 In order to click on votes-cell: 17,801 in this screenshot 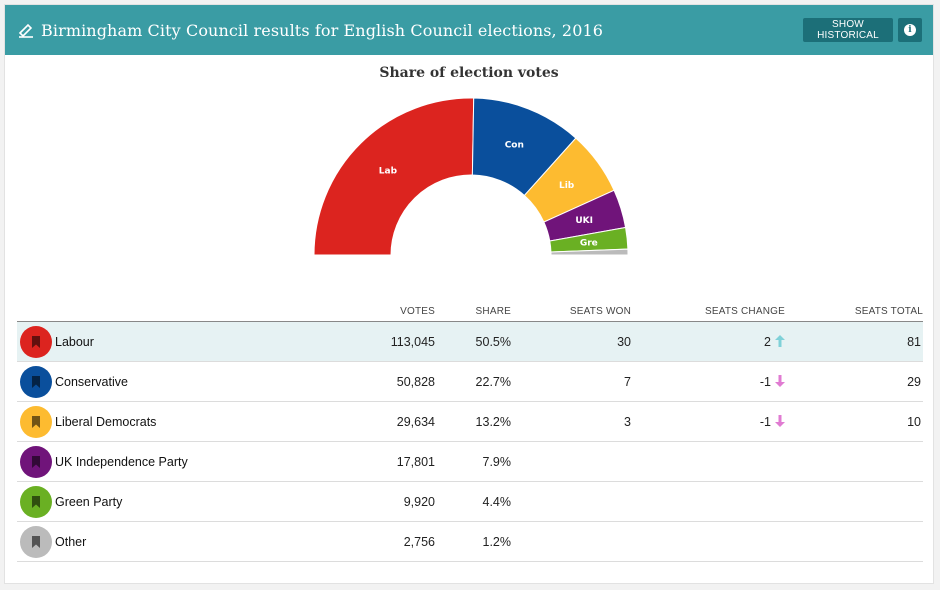, I will do `click(385, 461)`.